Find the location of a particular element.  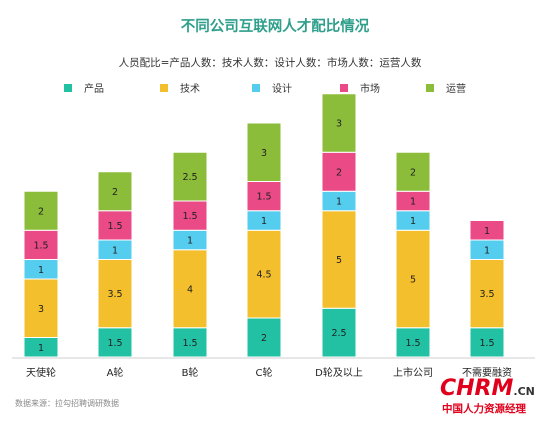

x-tick-label: C轮 is located at coordinates (264, 372).